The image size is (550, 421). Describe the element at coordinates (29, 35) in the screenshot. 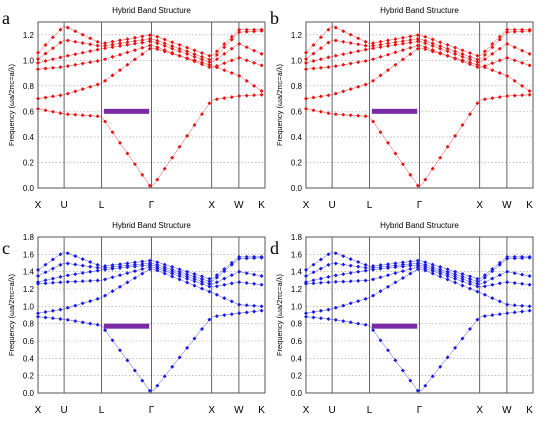

I see `y-tick-label: 1.2` at that location.